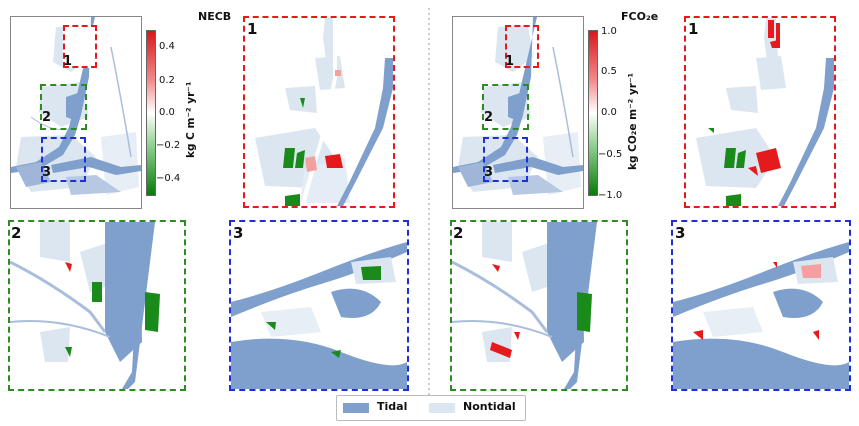 The width and height of the screenshot is (859, 426). I want to click on fco2e-colorbar, so click(593, 113).